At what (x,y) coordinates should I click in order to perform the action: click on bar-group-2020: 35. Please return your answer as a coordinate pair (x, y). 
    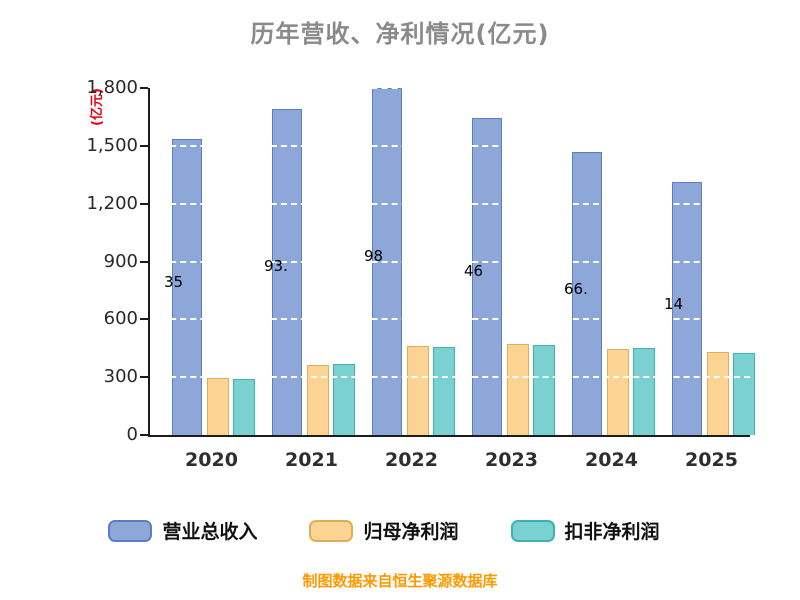
    Looking at the image, I should click on (202, 261).